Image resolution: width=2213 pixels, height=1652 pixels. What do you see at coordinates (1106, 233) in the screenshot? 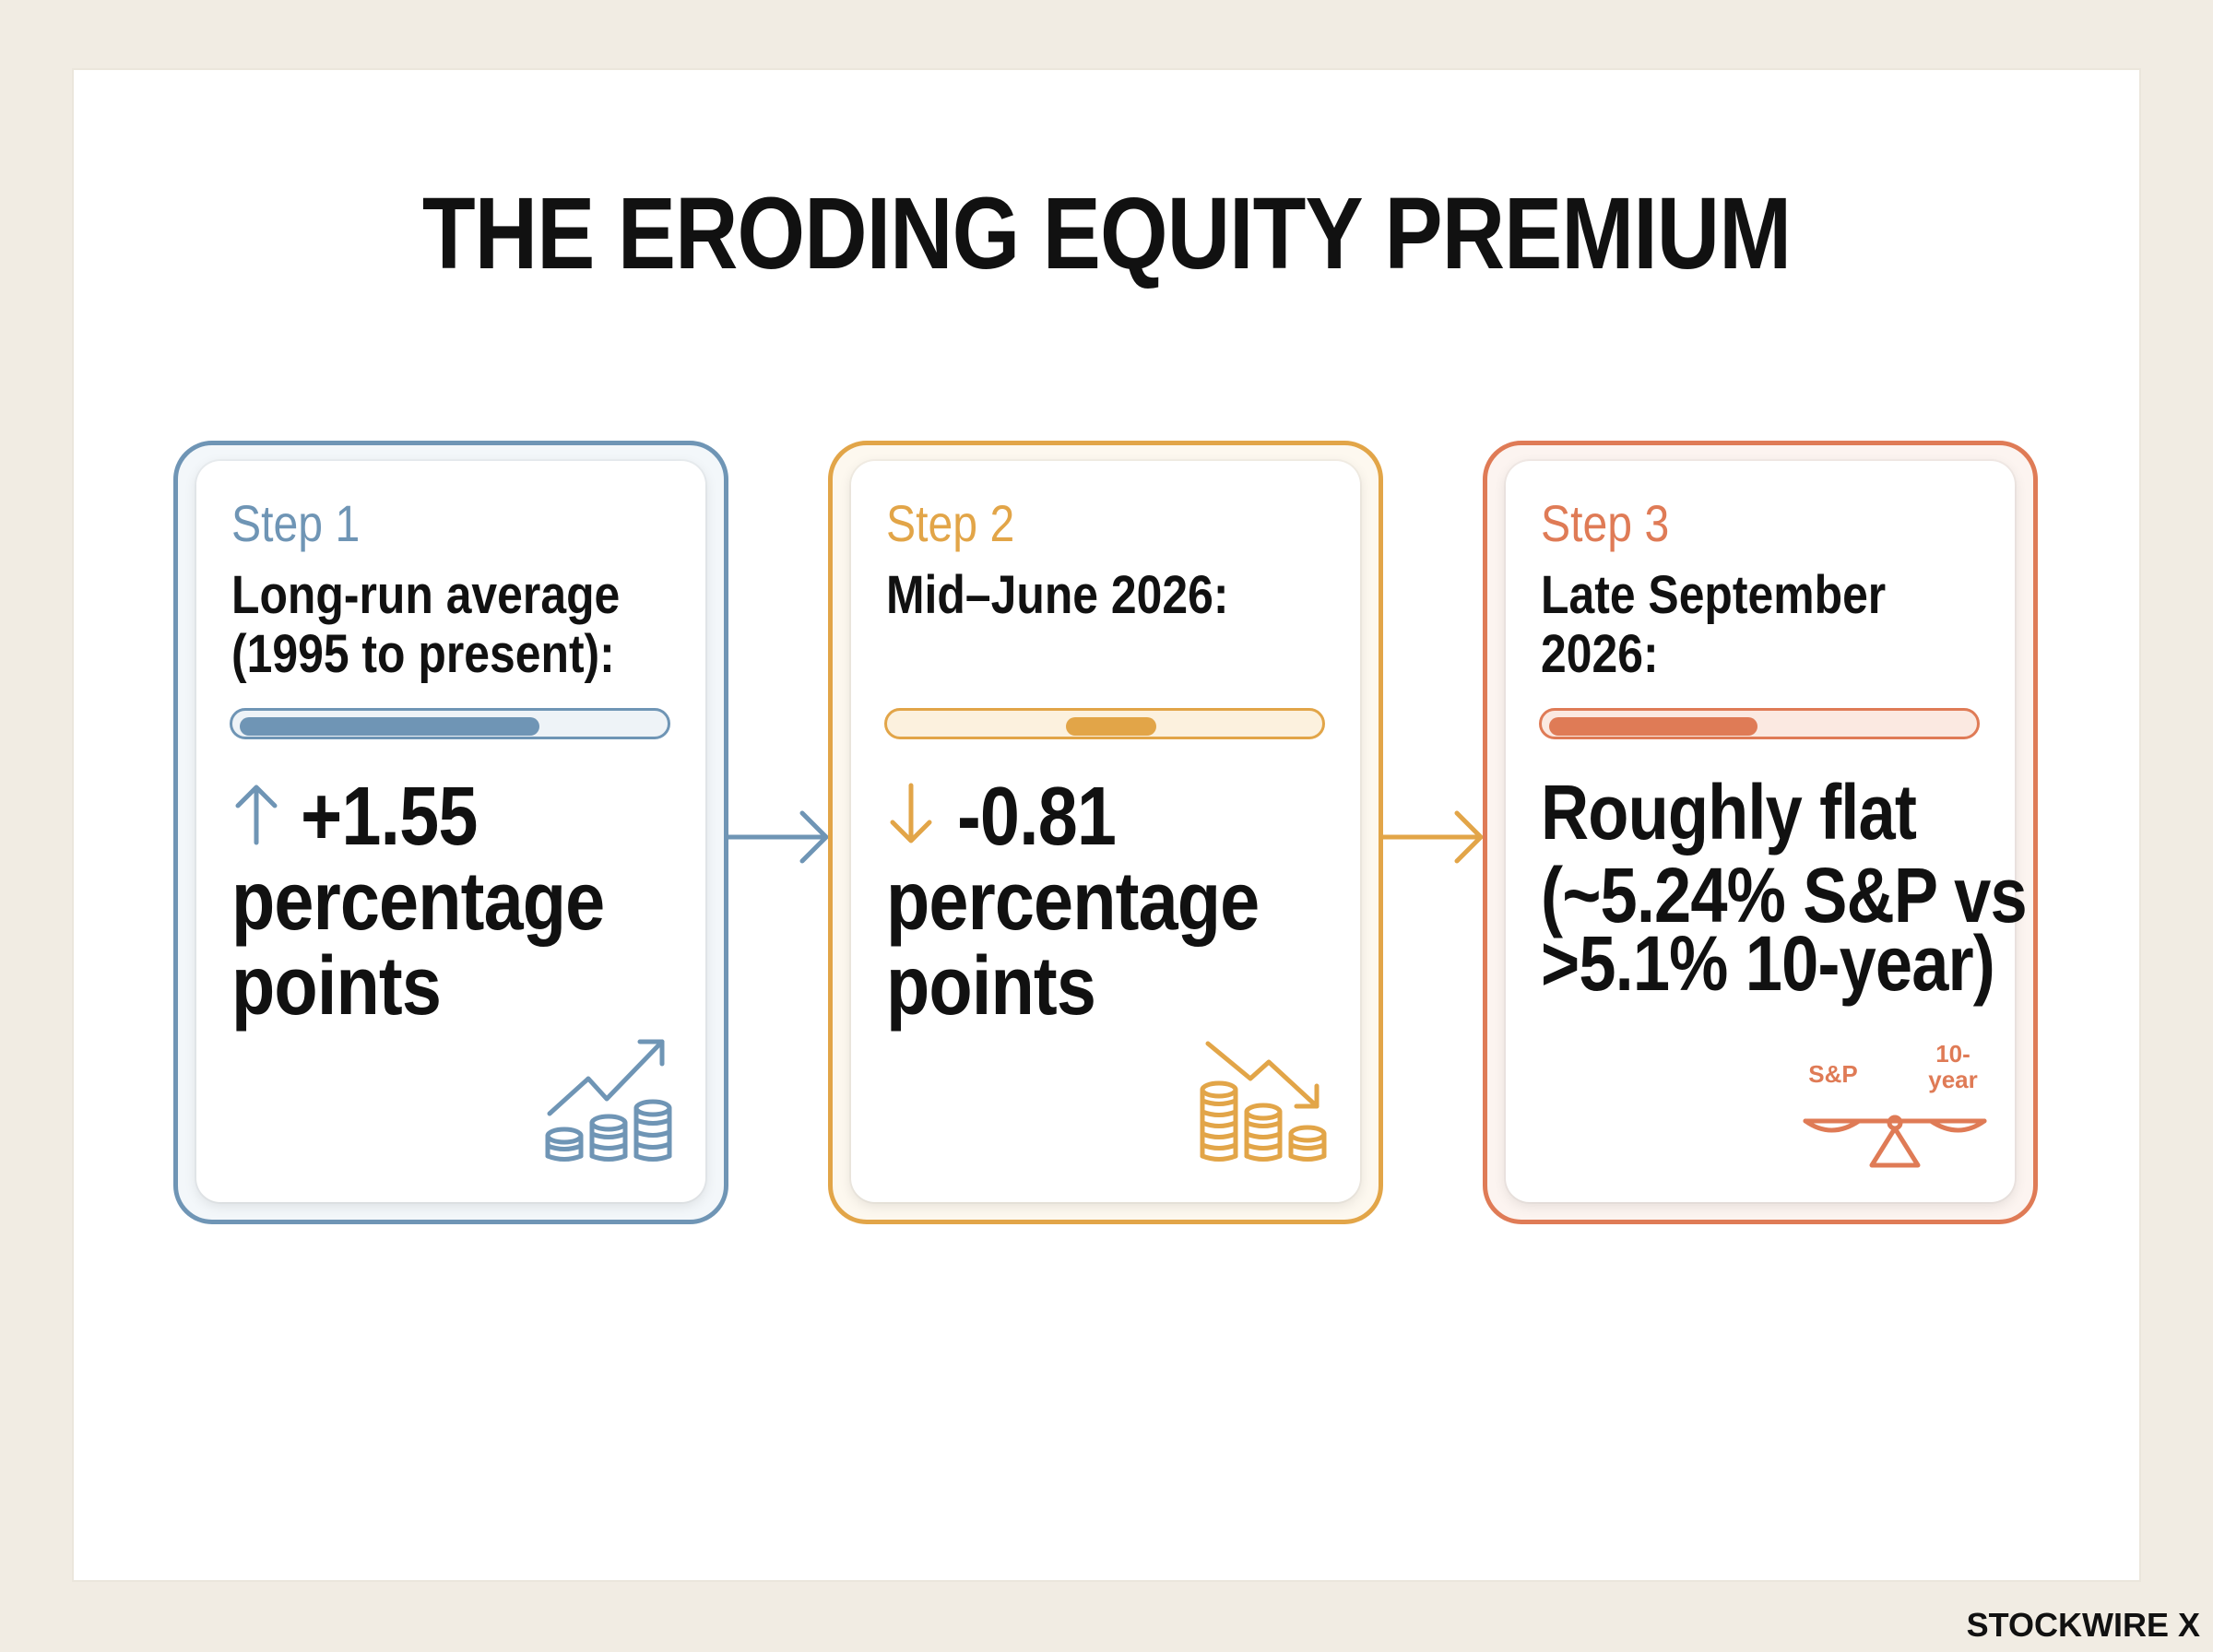
I see `page-title: THE ERODING EQUITY PREMIUM` at bounding box center [1106, 233].